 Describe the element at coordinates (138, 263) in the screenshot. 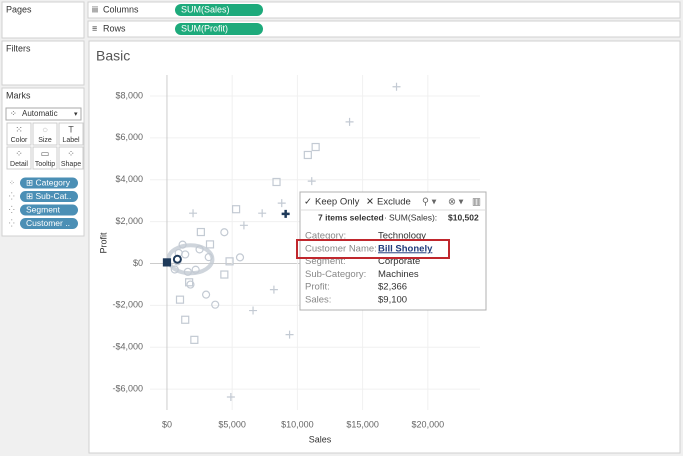

I see `y-tick-label: $0` at that location.